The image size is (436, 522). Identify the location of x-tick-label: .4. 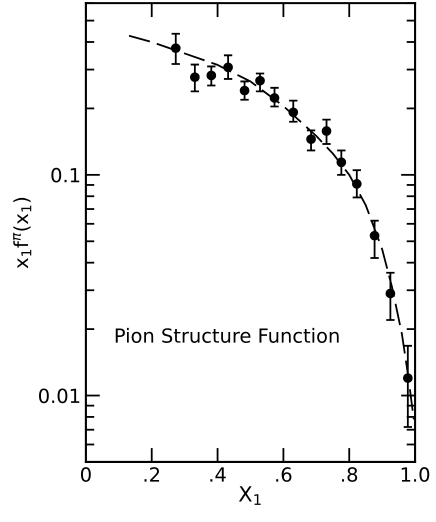
(218, 474).